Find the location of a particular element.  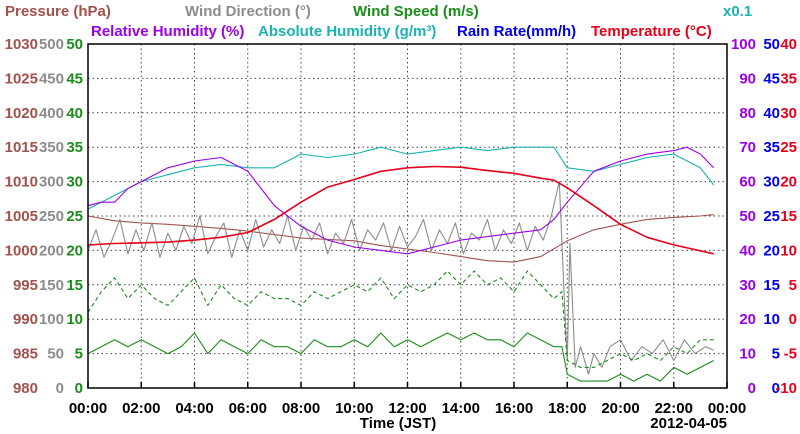

y-tick-label-temp: 25 is located at coordinates (788, 147).